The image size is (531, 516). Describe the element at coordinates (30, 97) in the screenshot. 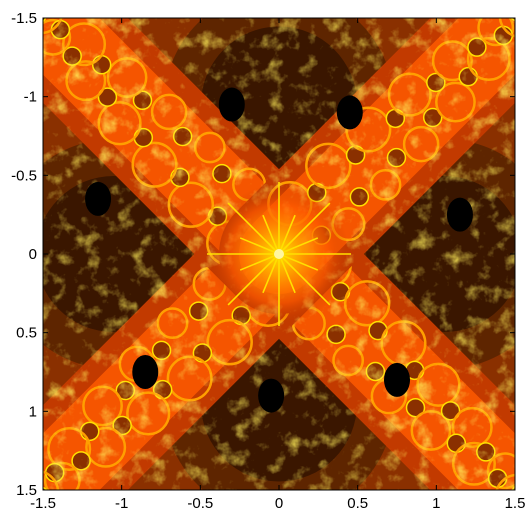

I see `y-tick-label: -1` at that location.